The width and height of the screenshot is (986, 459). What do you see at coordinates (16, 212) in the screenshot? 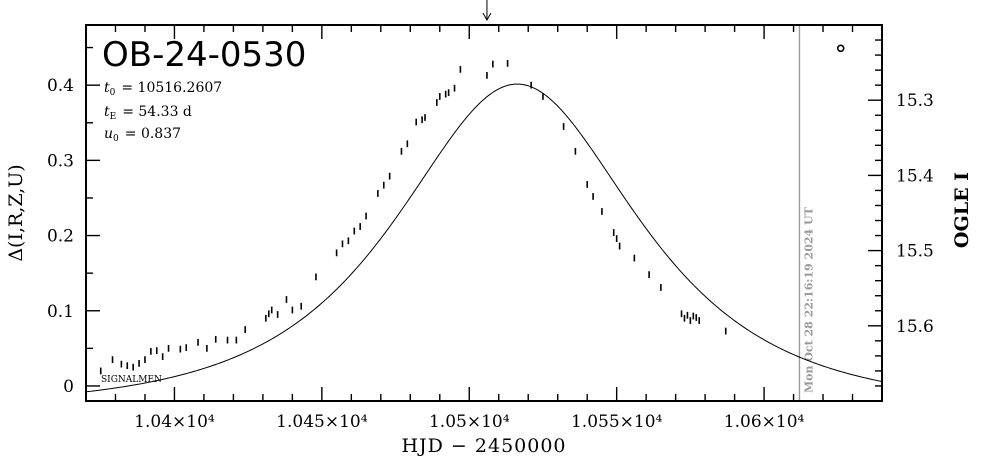
I see `y-axis-label: Δ(I,R,Z,U)` at bounding box center [16, 212].